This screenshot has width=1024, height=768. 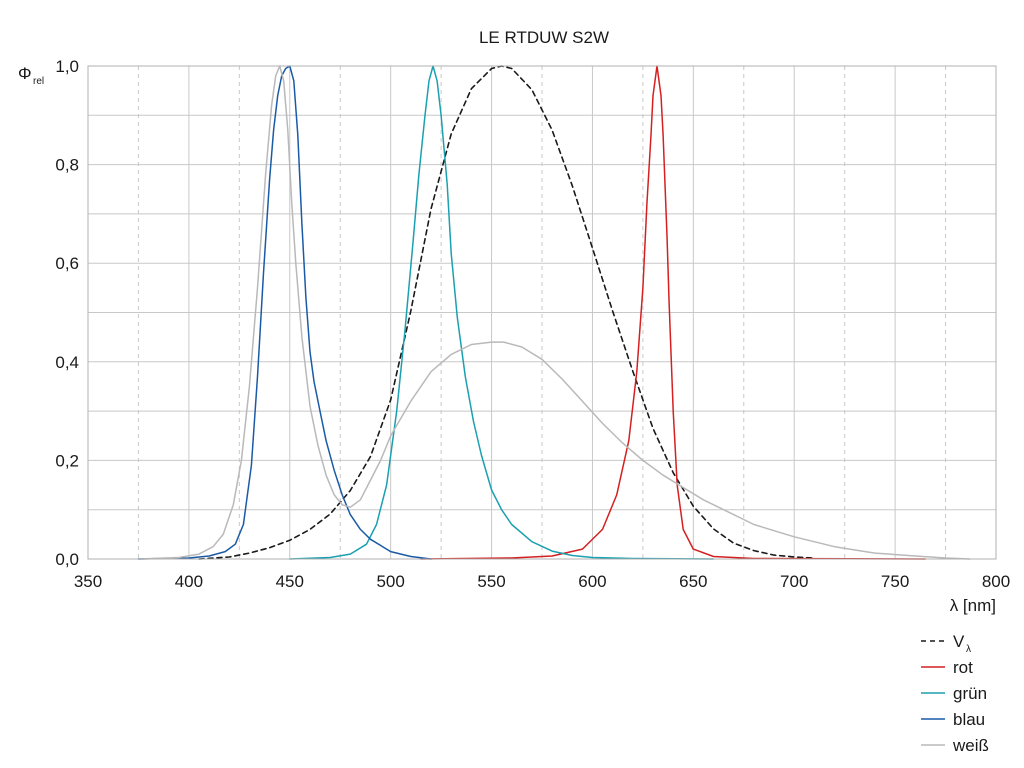 I want to click on y-tick-label: 0,0, so click(x=67, y=559).